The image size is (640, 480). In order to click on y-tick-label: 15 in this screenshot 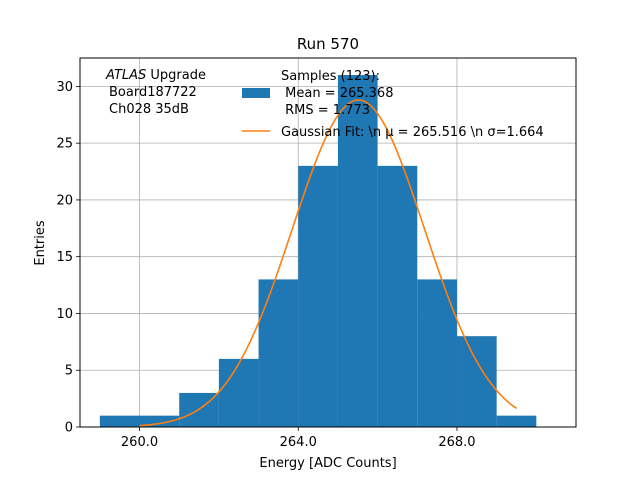, I will do `click(64, 257)`.